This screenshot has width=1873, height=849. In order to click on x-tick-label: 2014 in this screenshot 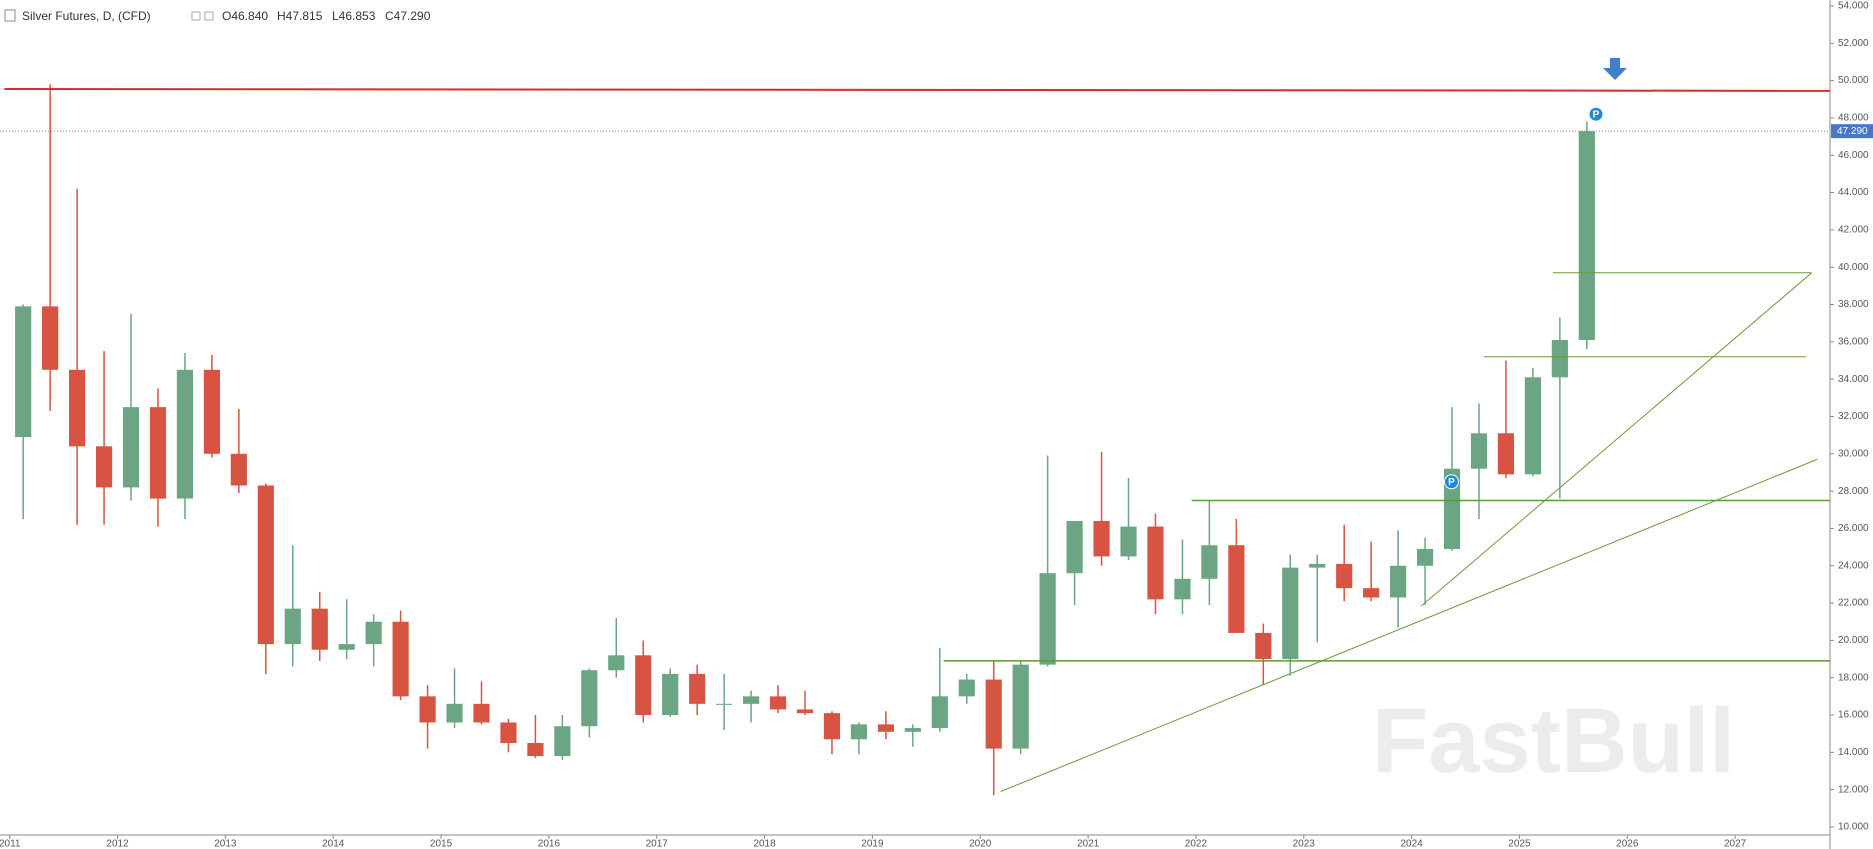, I will do `click(333, 844)`.